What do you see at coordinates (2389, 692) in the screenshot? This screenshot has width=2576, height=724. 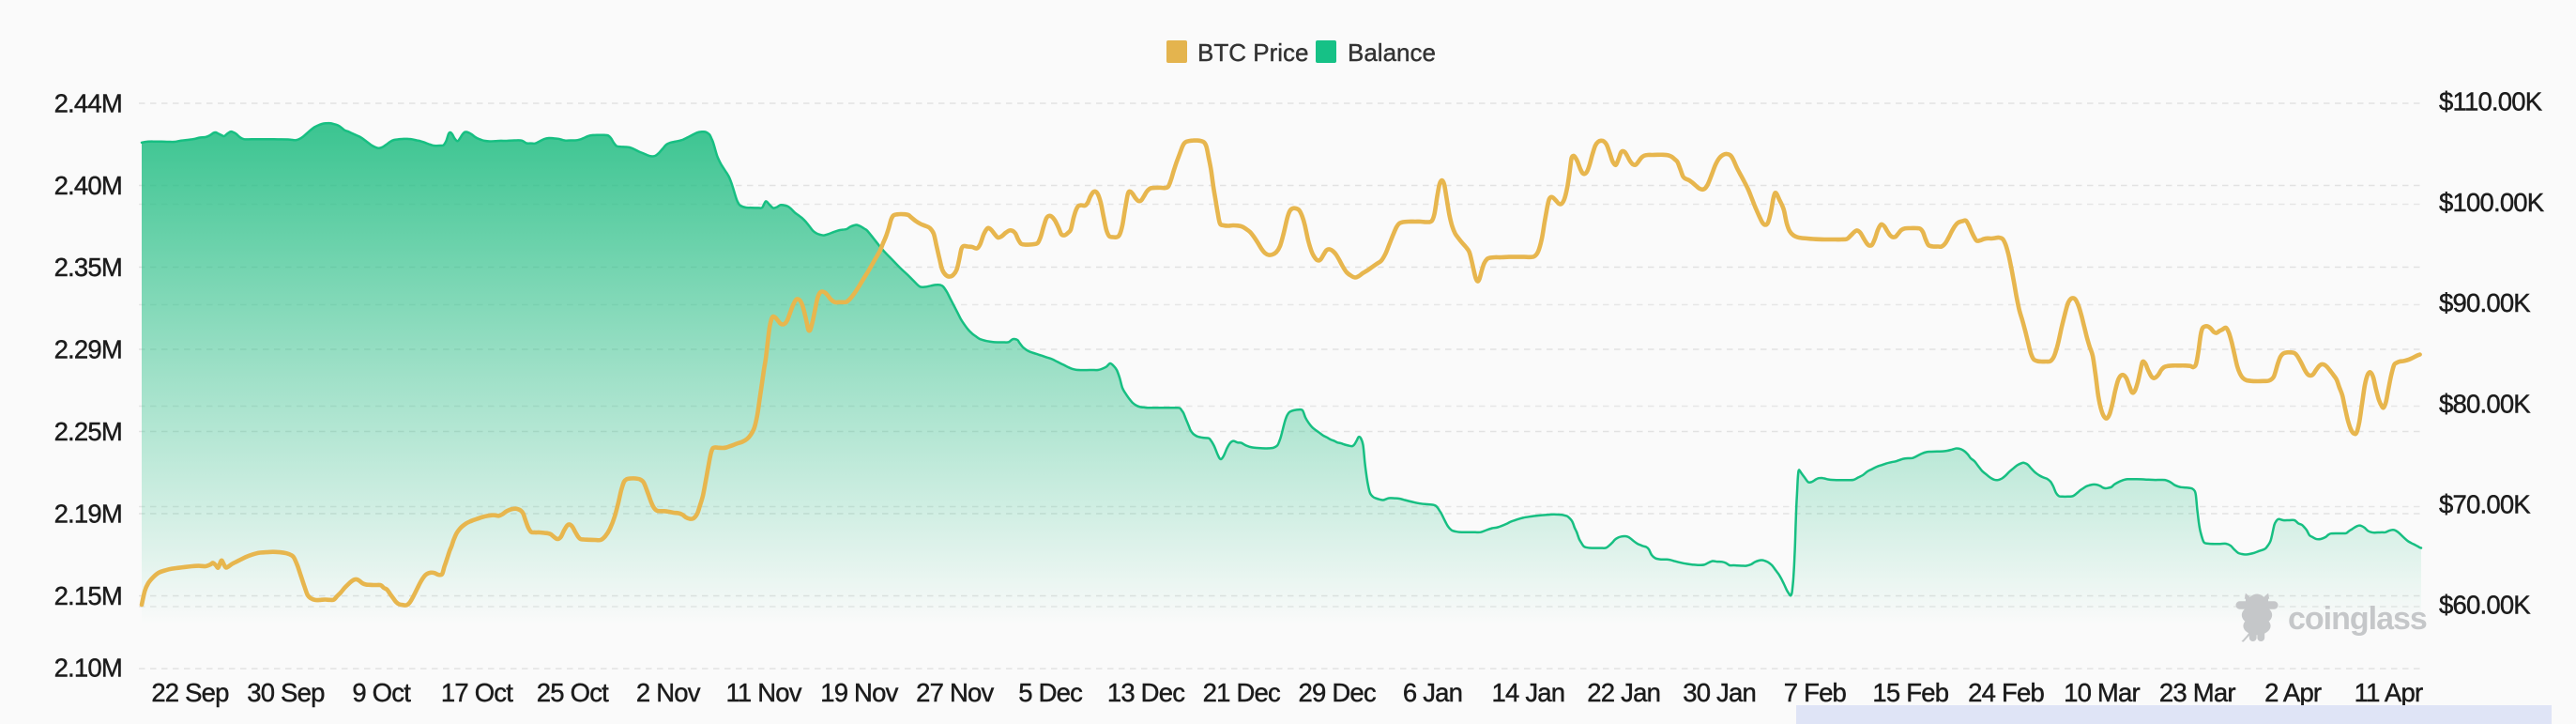 I see `svg-text: 11 Apr` at bounding box center [2389, 692].